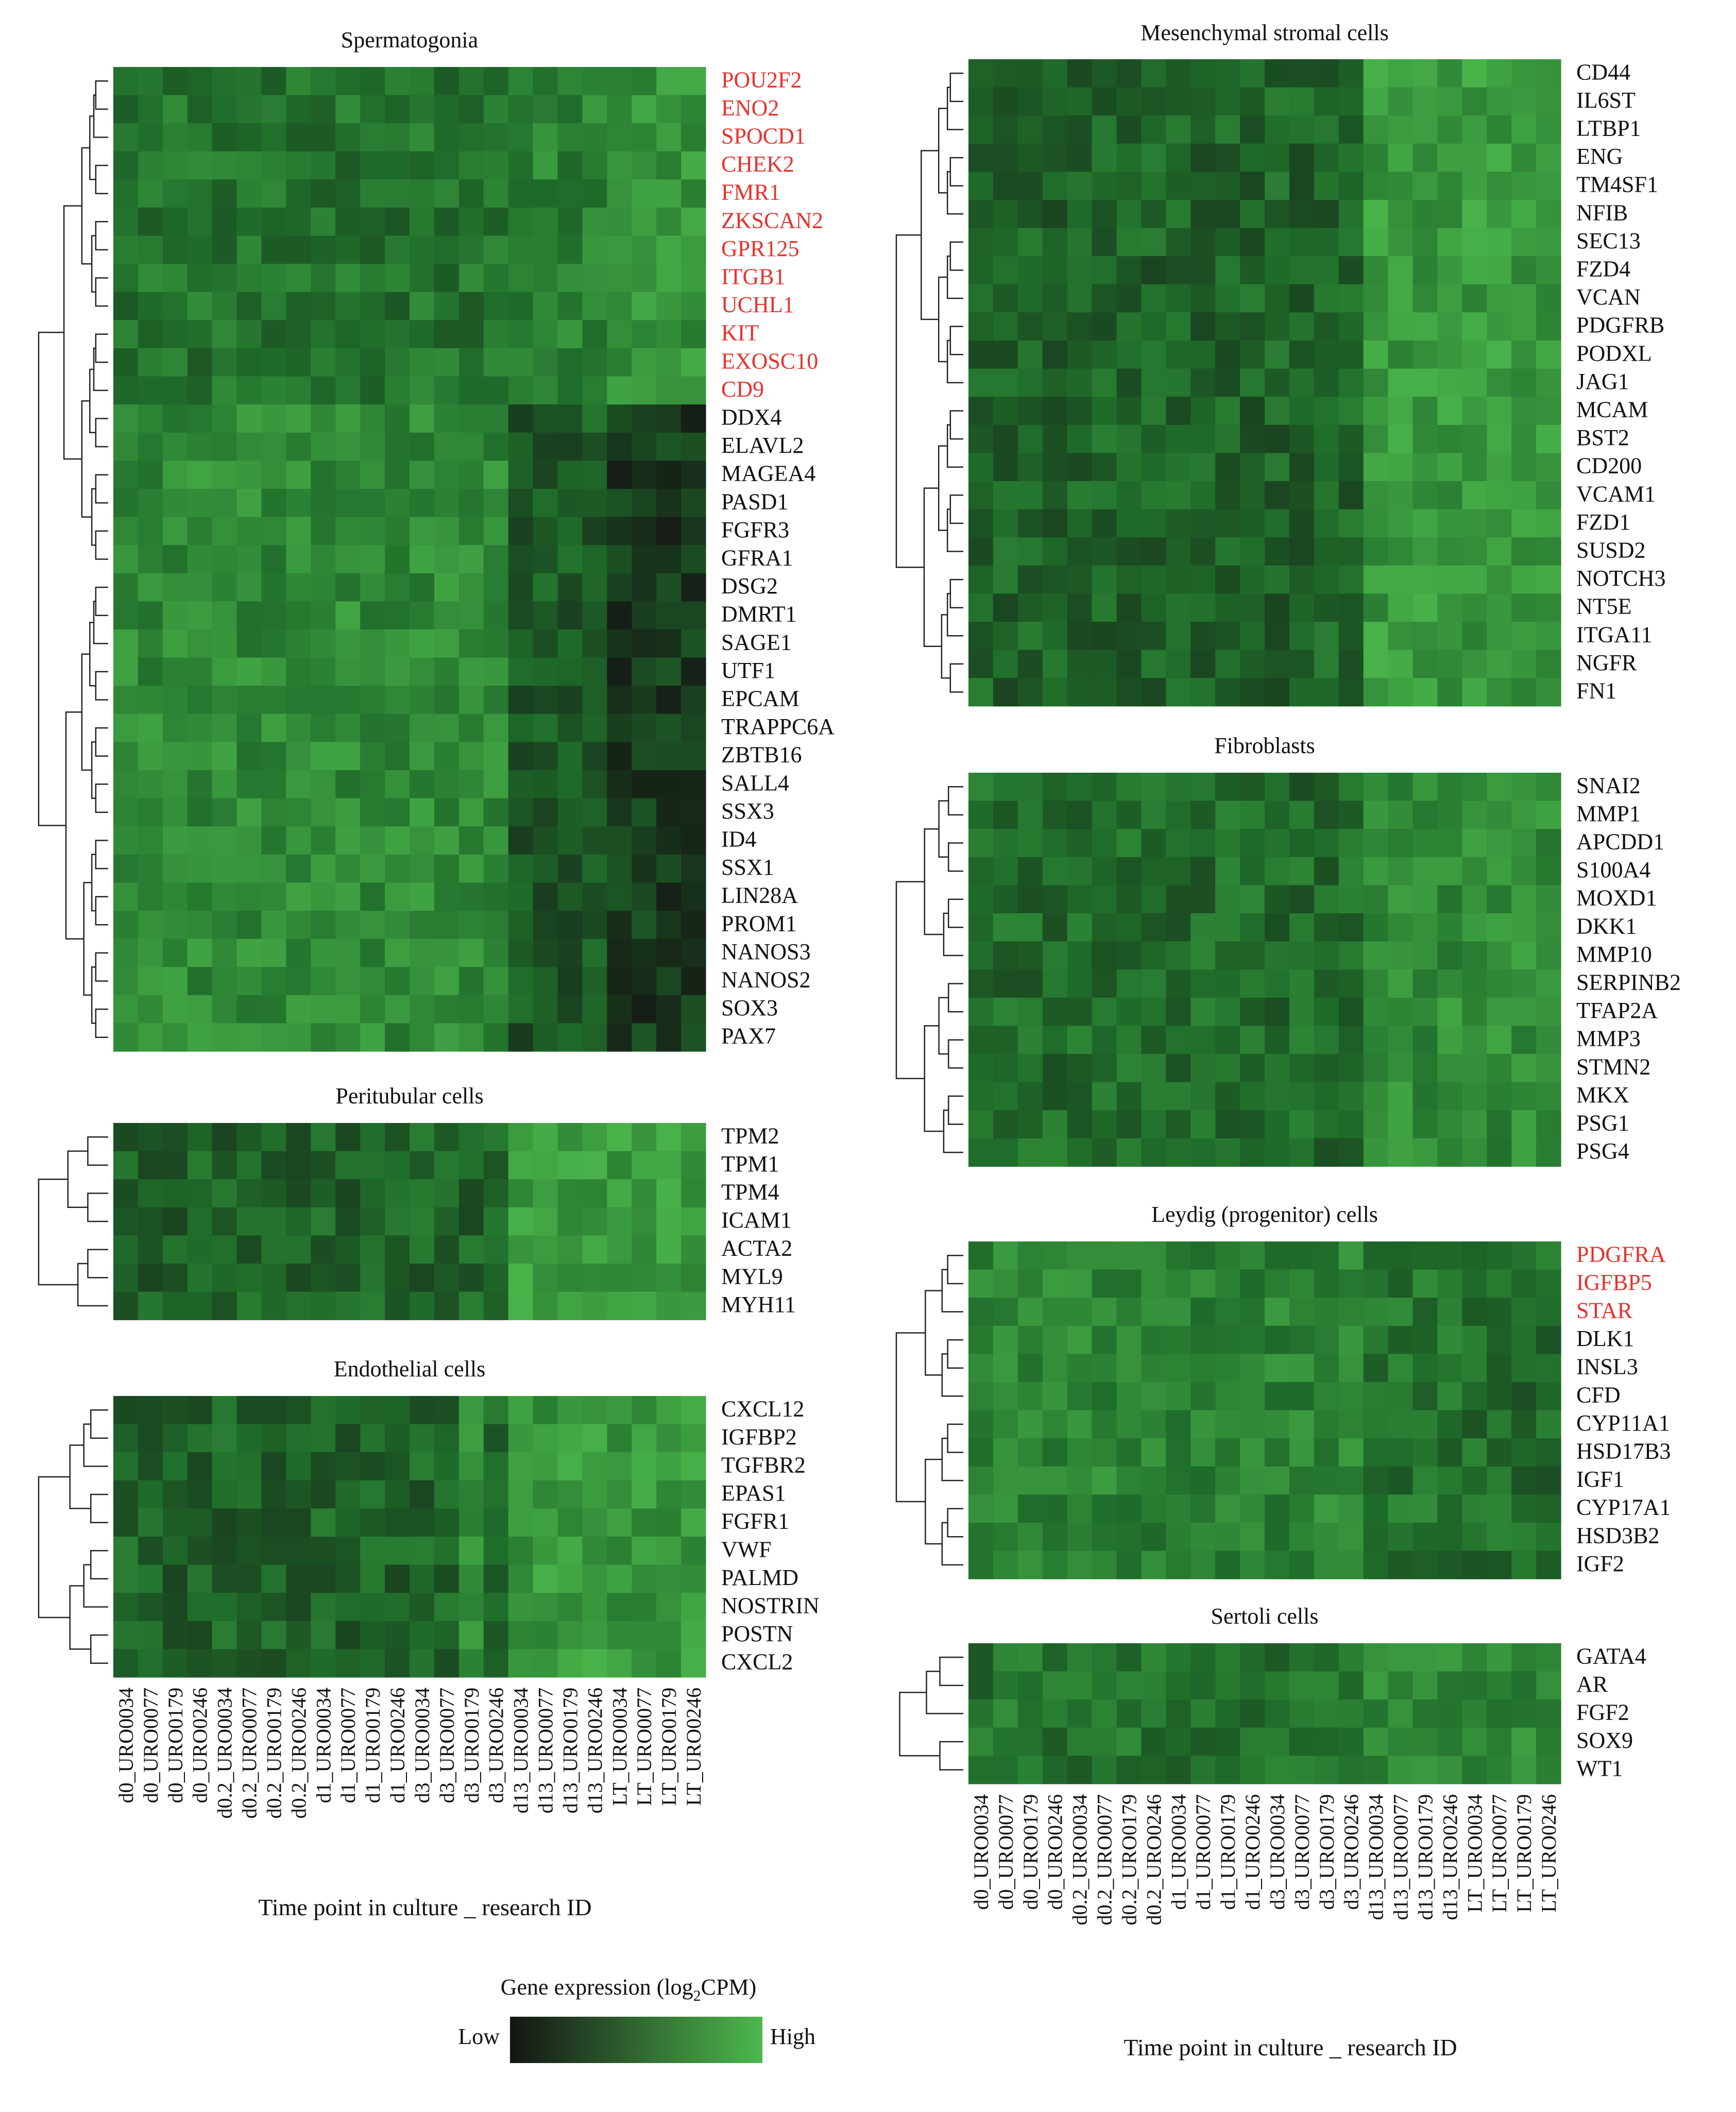 This screenshot has height=2112, width=1736. Describe the element at coordinates (471, 1745) in the screenshot. I see `sample-label: d3_URO0179` at that location.